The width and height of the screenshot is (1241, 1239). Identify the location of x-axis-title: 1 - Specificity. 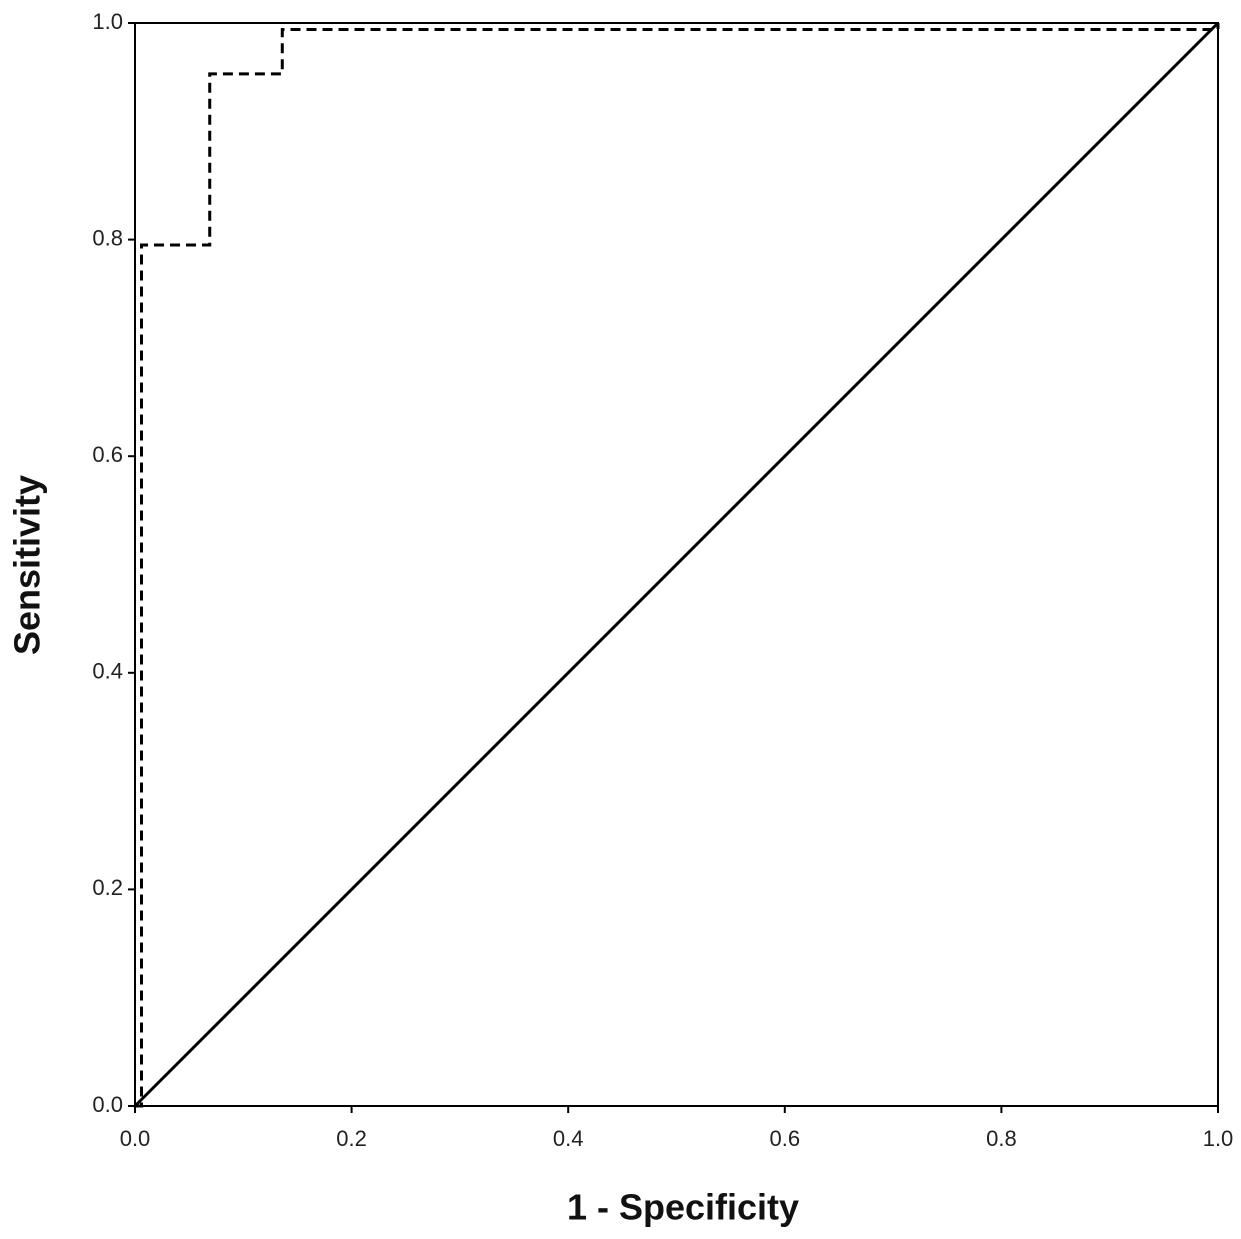
(683, 1207).